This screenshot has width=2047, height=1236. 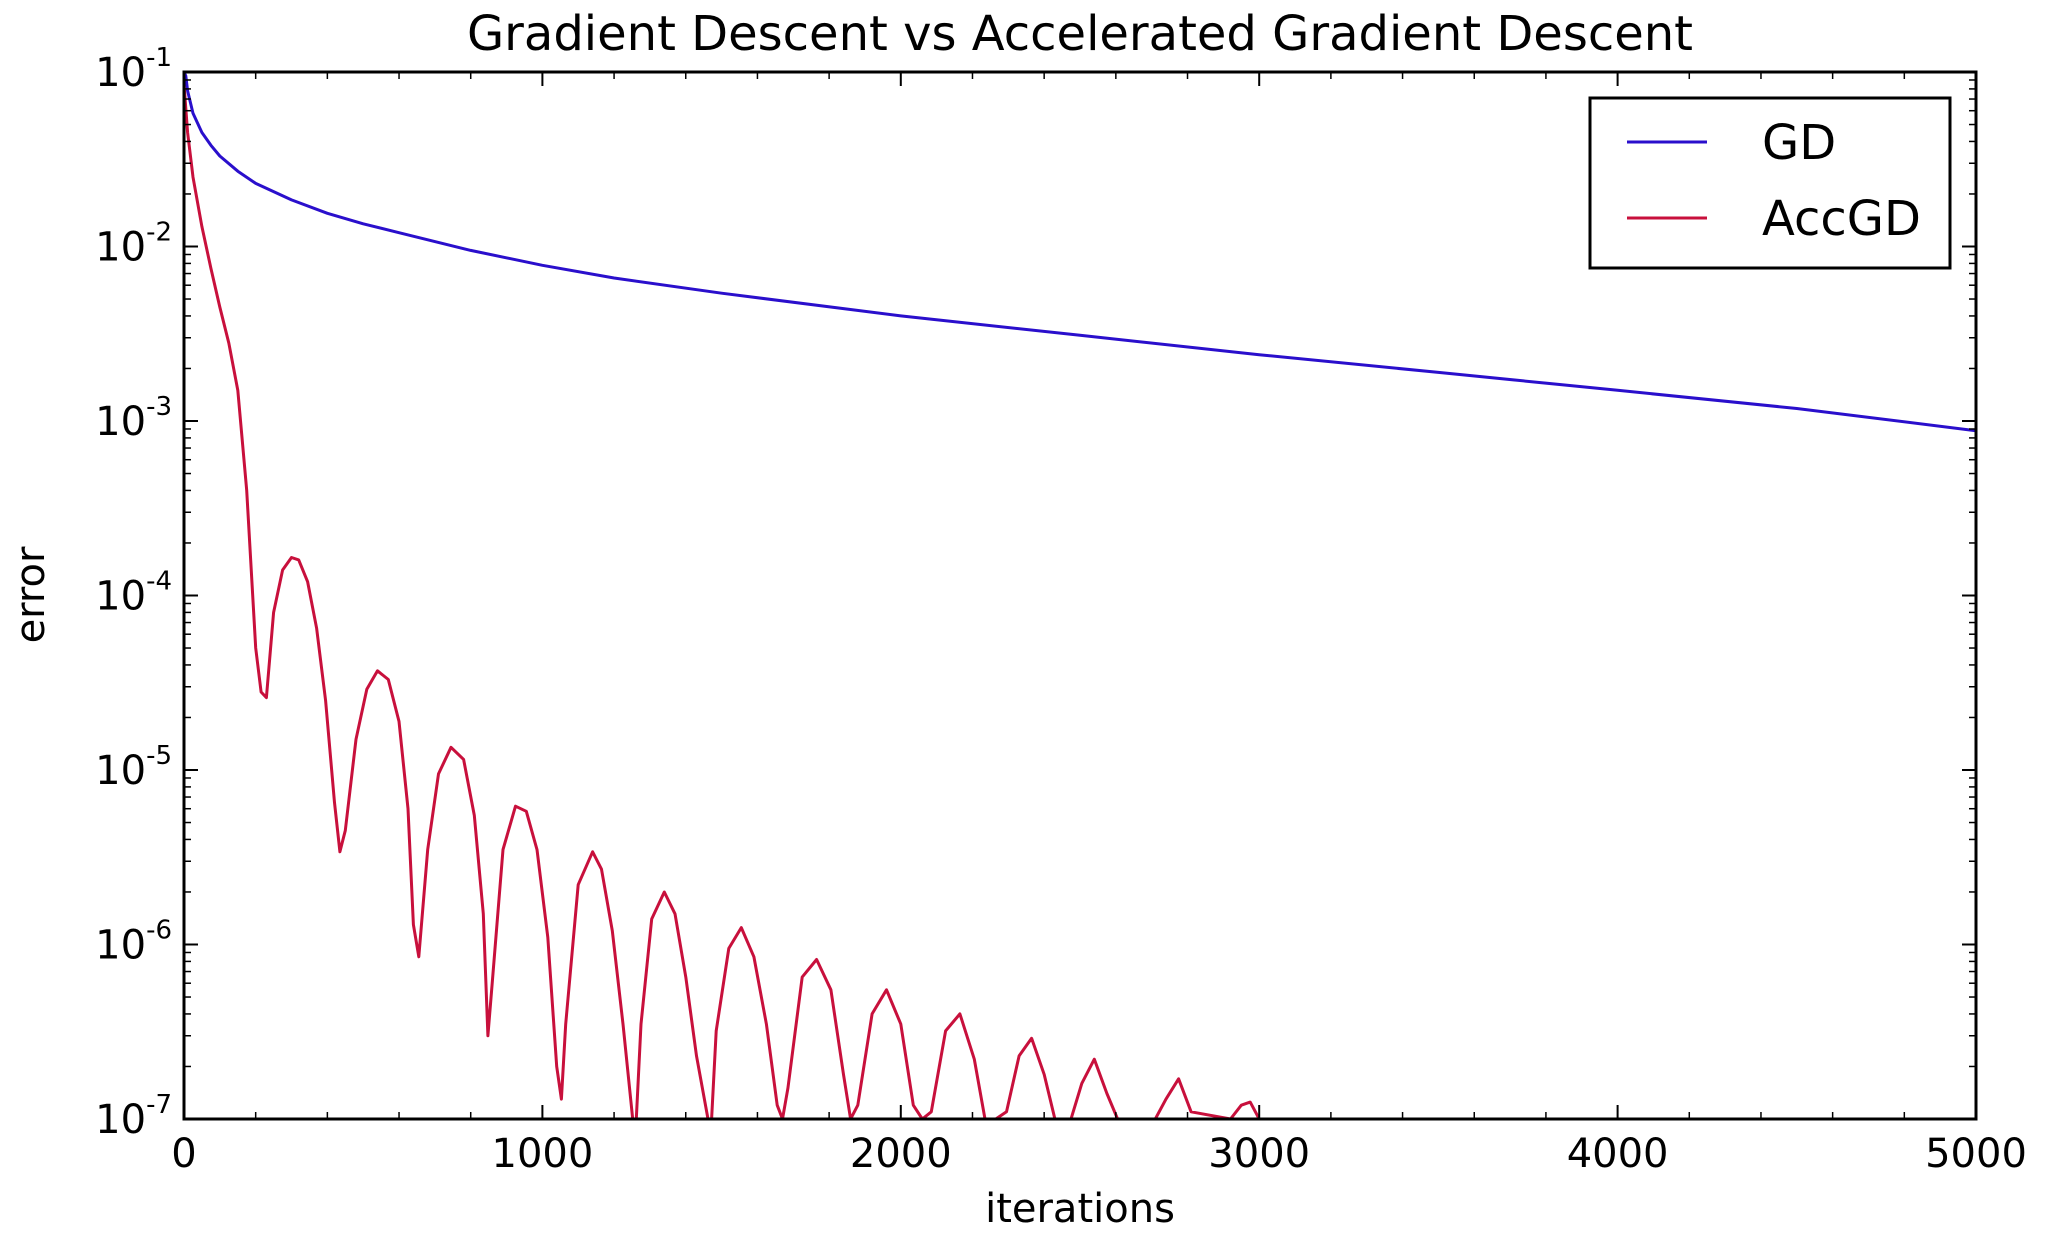 What do you see at coordinates (133, 418) in the screenshot?
I see `y-tick-label: 10⁻³` at bounding box center [133, 418].